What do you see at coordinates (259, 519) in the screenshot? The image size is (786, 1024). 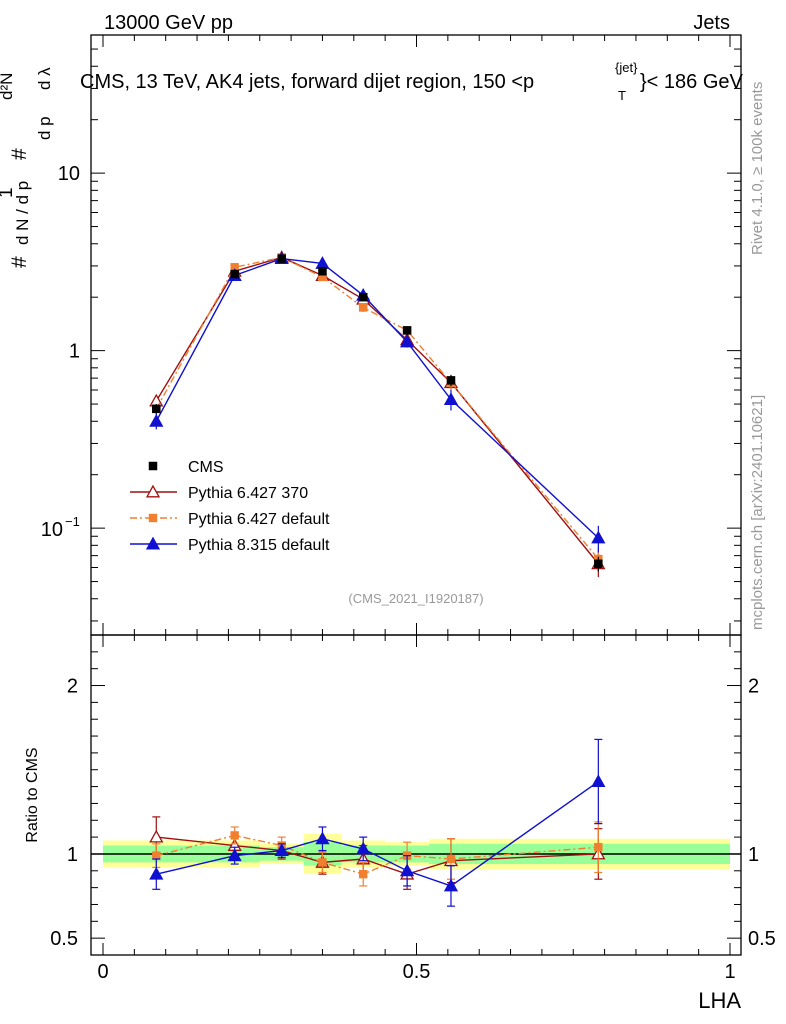 I see `legend-label-1: Pythia 6.427 default` at bounding box center [259, 519].